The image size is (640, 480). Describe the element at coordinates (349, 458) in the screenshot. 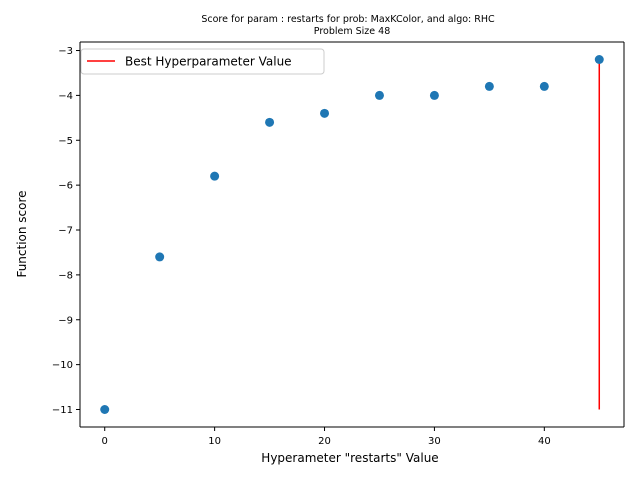

I see `x-axis-label: Hyperameter "restarts" Value` at that location.